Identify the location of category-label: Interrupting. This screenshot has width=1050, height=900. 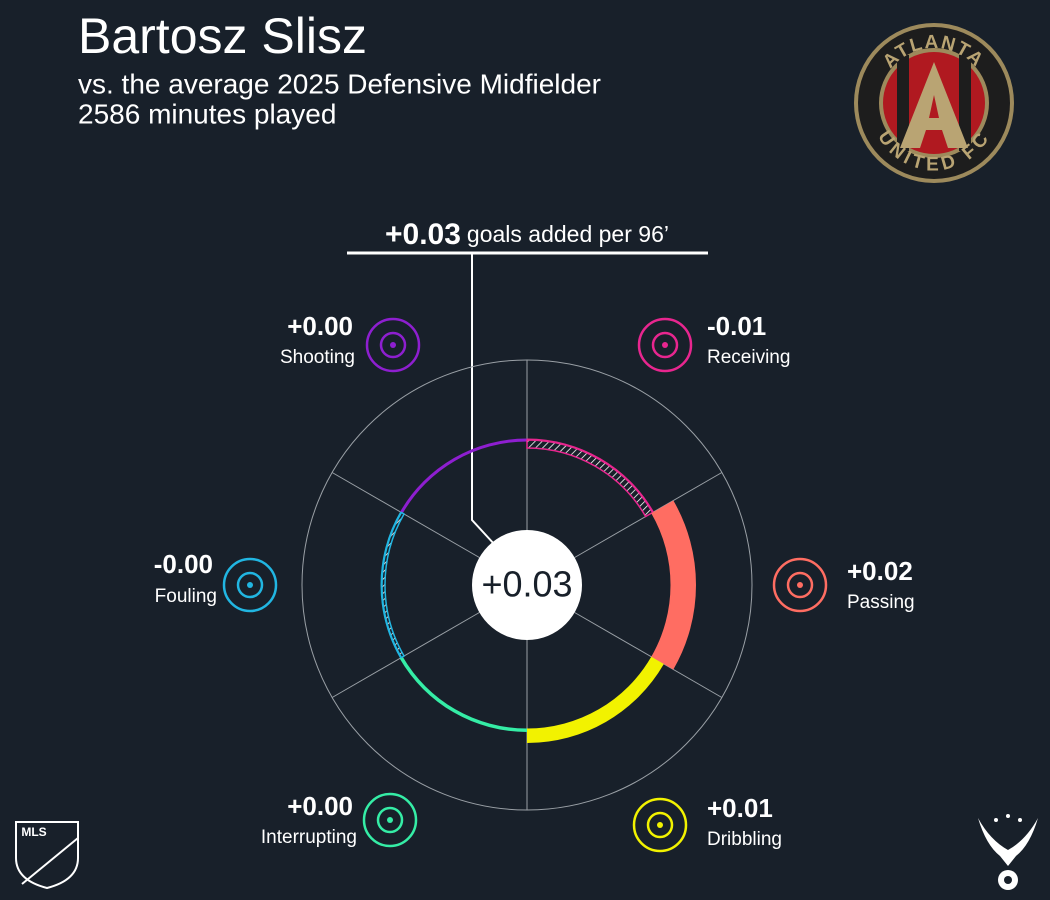
(309, 837).